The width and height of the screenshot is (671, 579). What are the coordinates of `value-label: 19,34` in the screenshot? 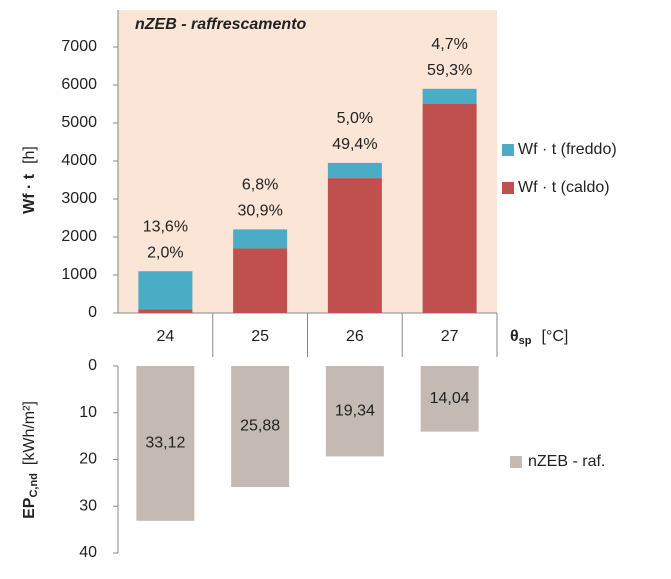 It's located at (355, 410).